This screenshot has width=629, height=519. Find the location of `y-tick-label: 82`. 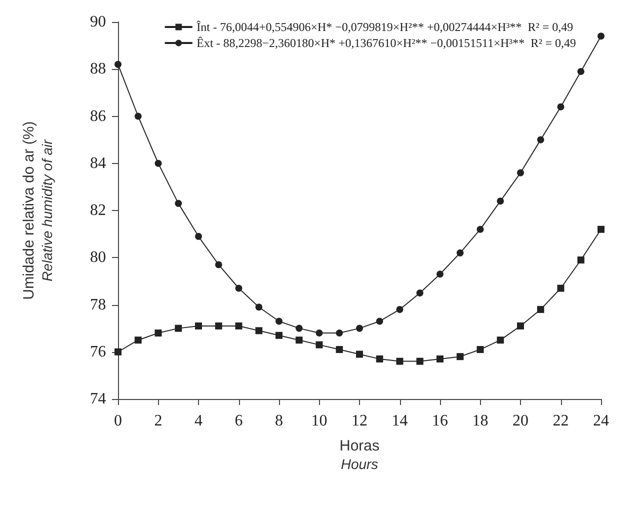

y-tick-label: 82 is located at coordinates (98, 210).